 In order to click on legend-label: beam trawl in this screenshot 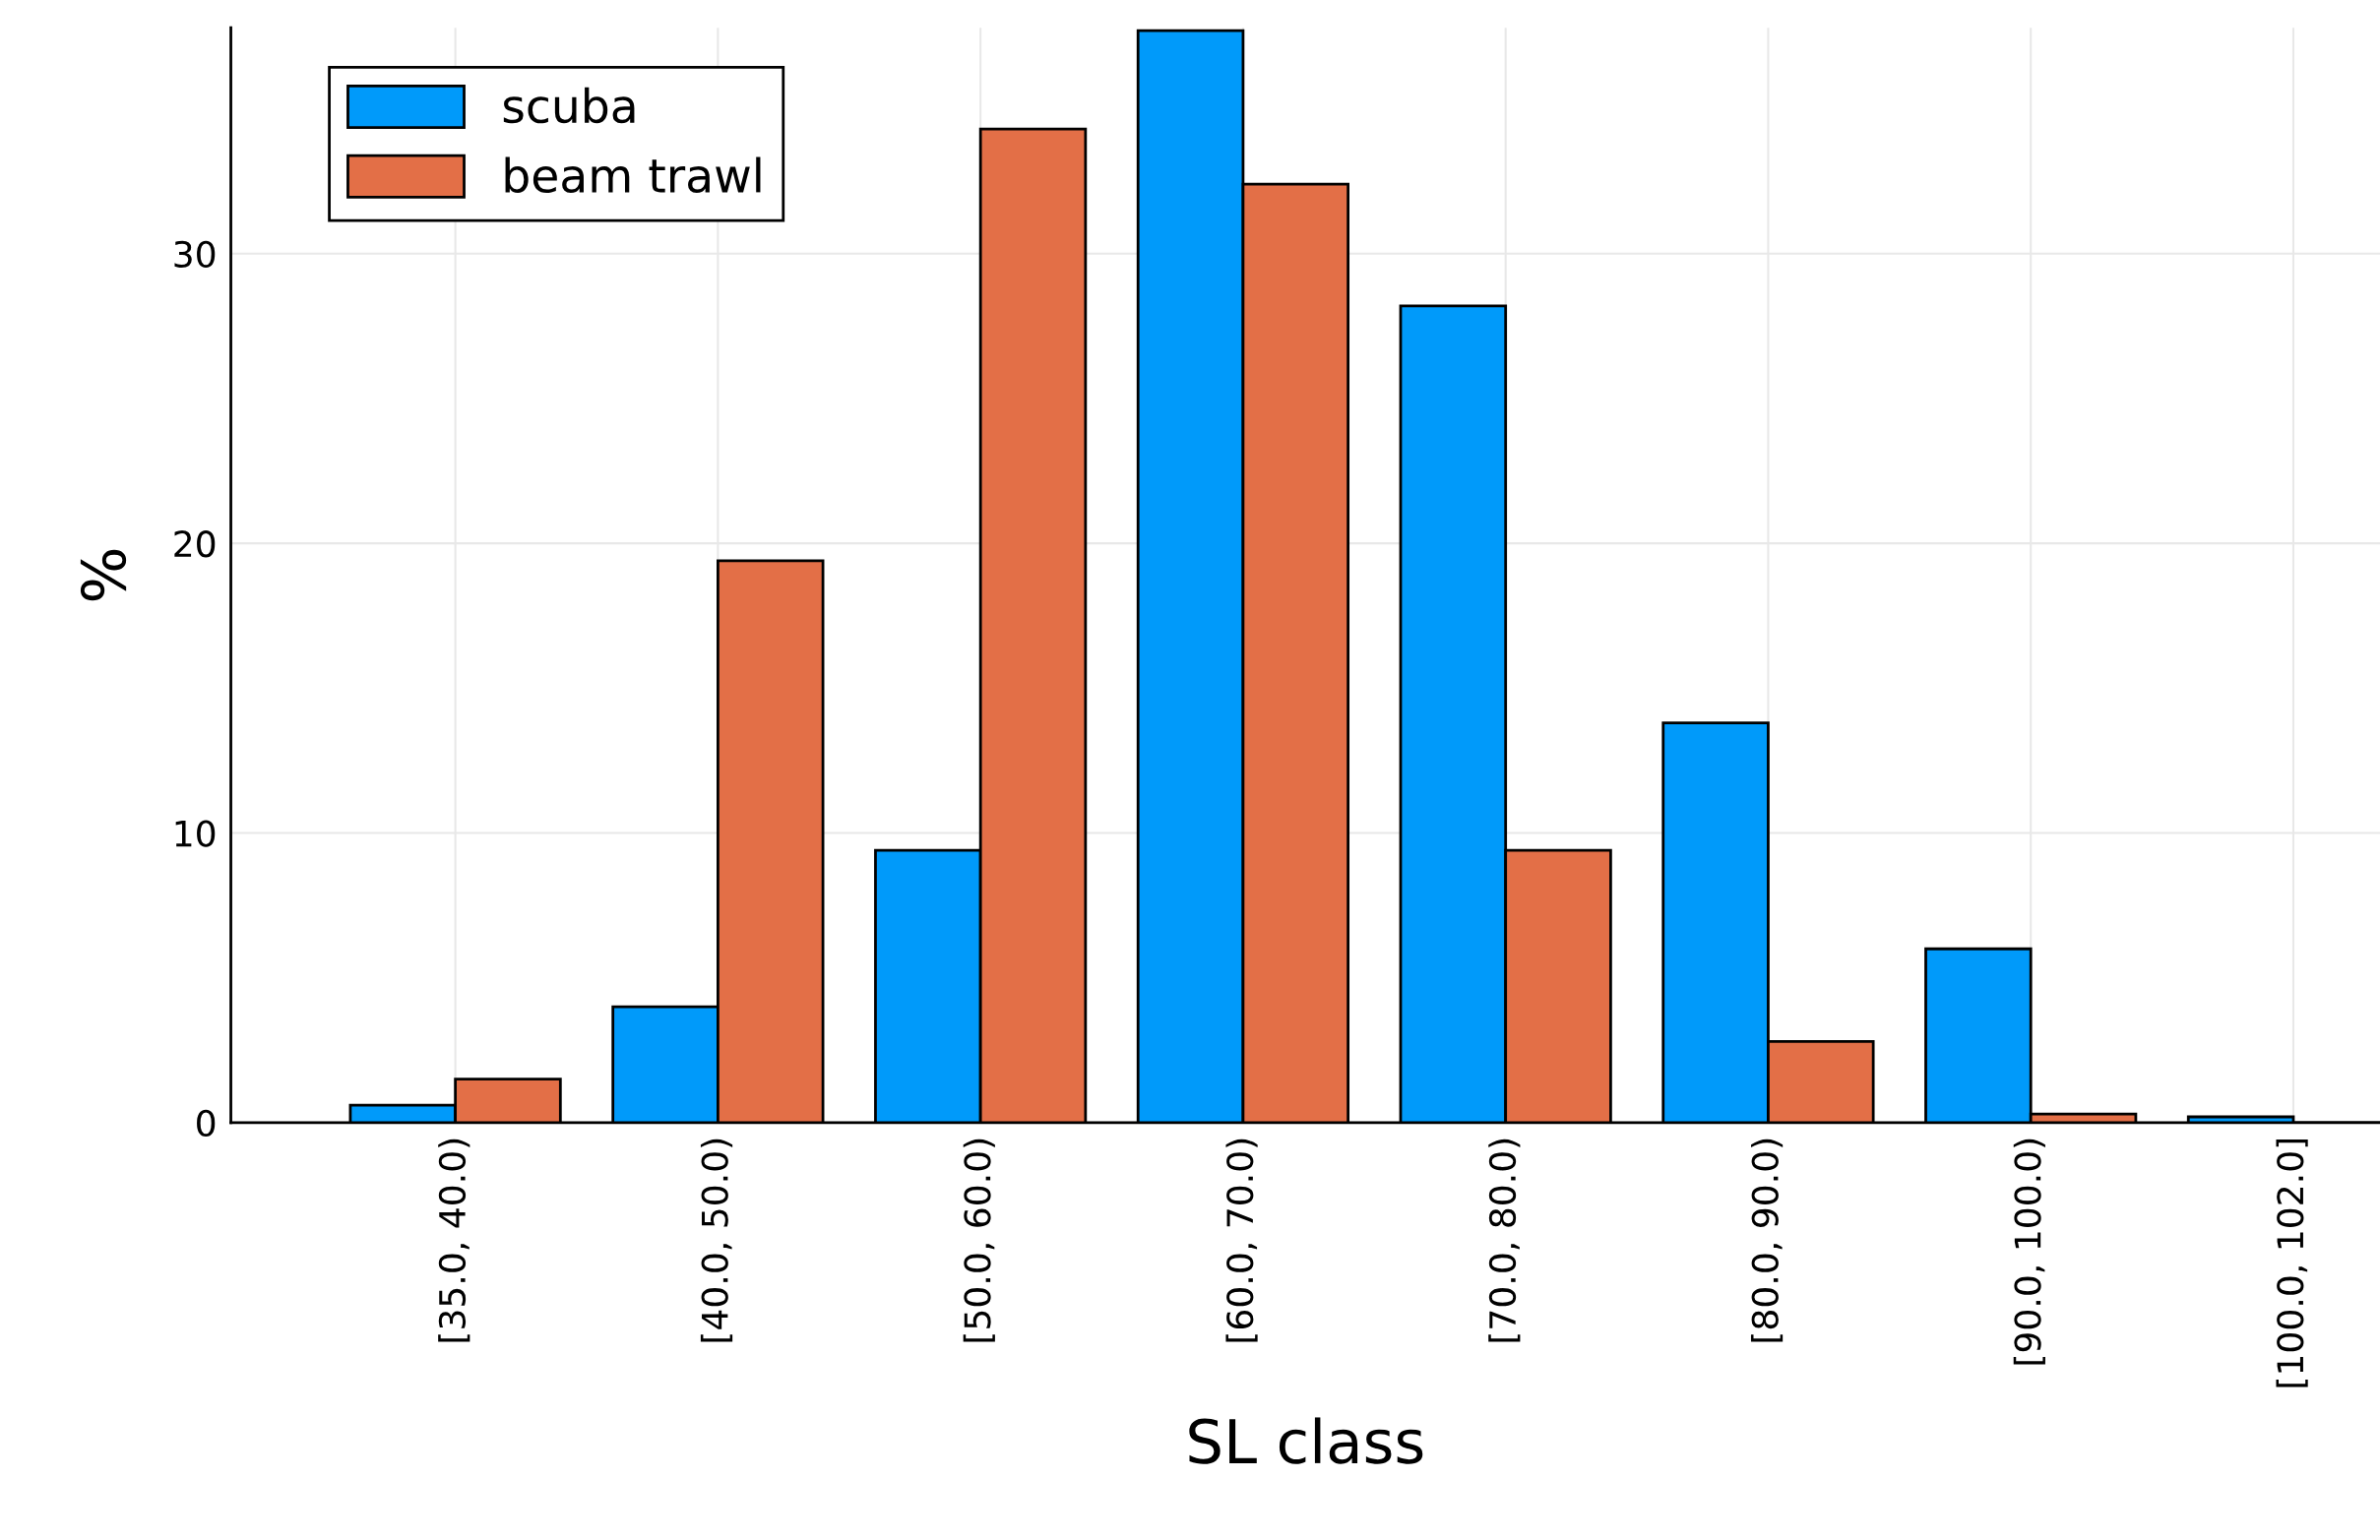, I will do `click(633, 175)`.